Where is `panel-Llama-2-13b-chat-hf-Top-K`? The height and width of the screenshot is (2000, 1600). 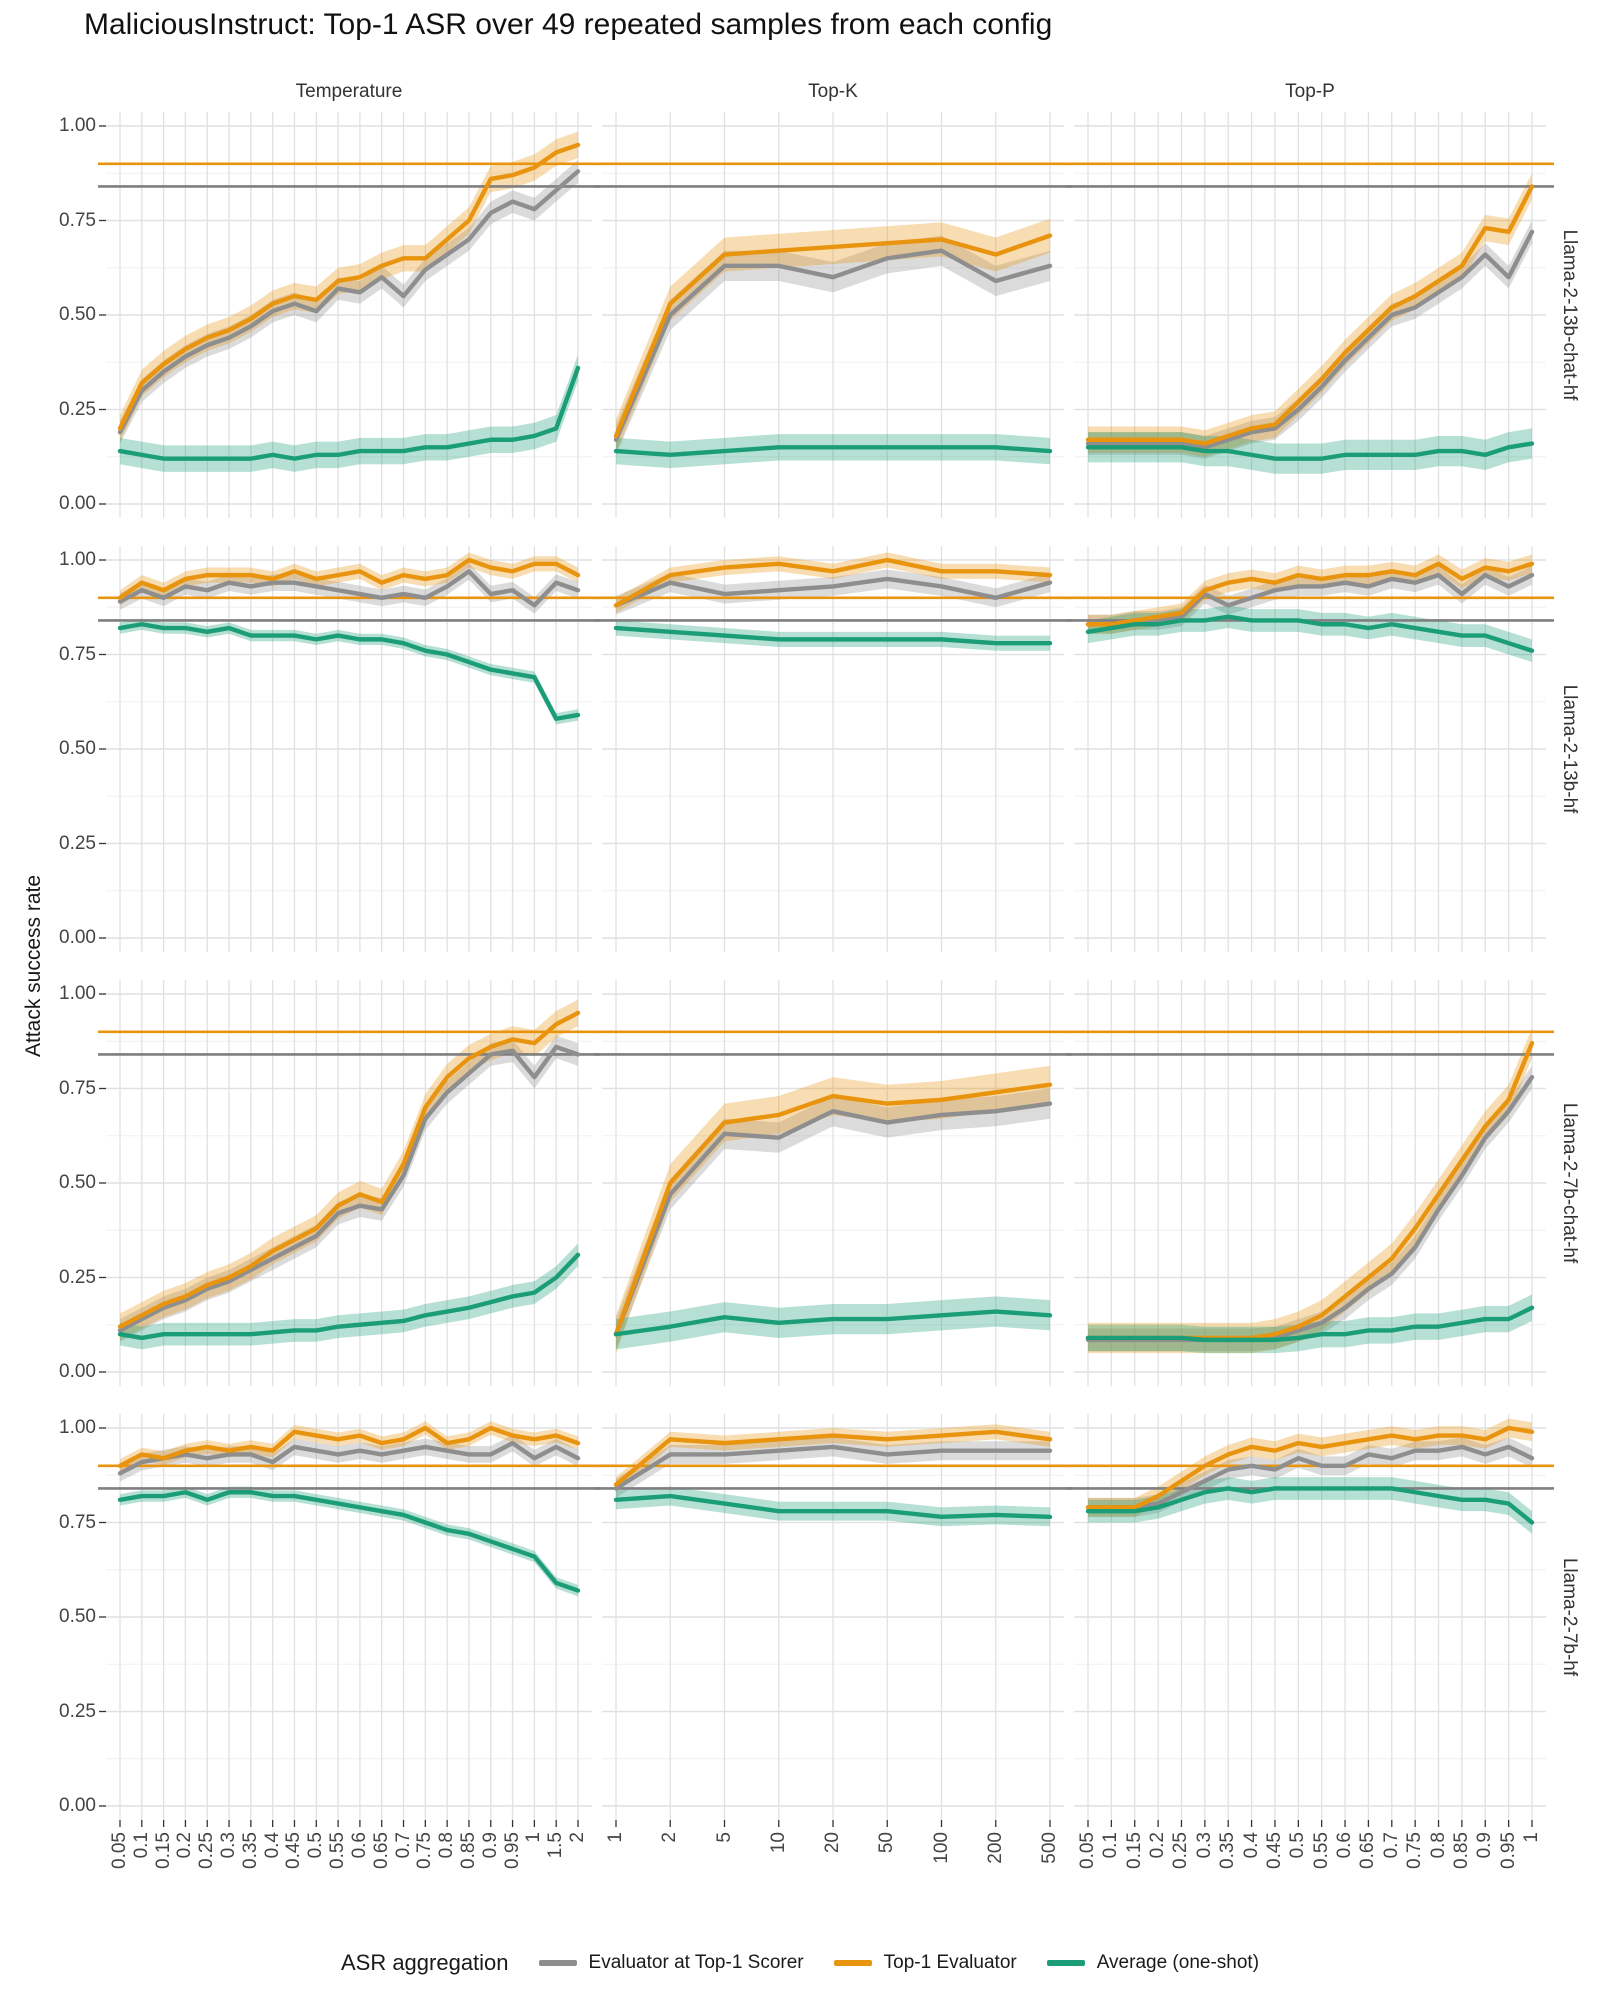 panel-Llama-2-13b-chat-hf-Top-K is located at coordinates (833, 315).